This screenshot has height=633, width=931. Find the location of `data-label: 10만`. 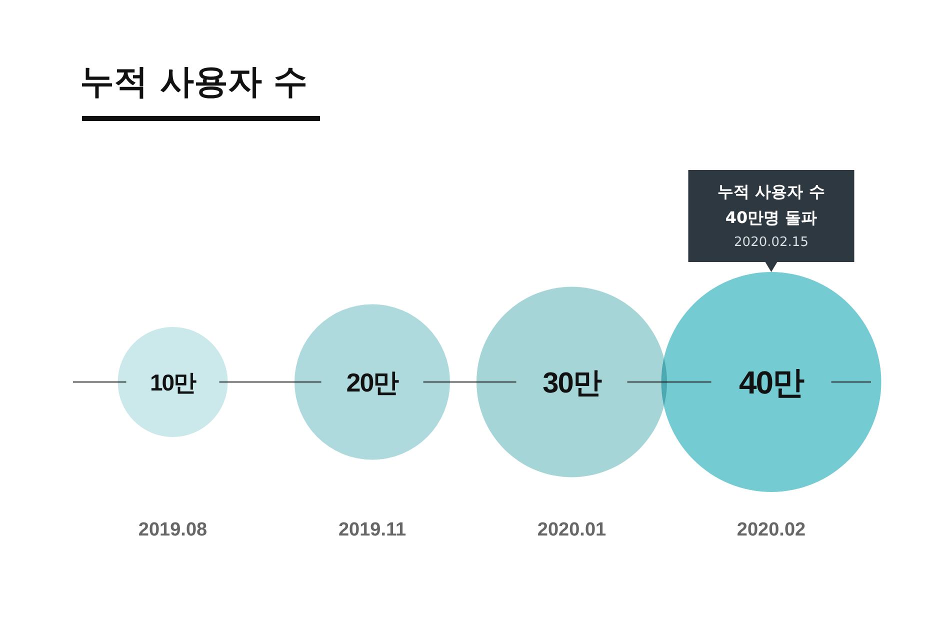

data-label: 10만 is located at coordinates (173, 382).